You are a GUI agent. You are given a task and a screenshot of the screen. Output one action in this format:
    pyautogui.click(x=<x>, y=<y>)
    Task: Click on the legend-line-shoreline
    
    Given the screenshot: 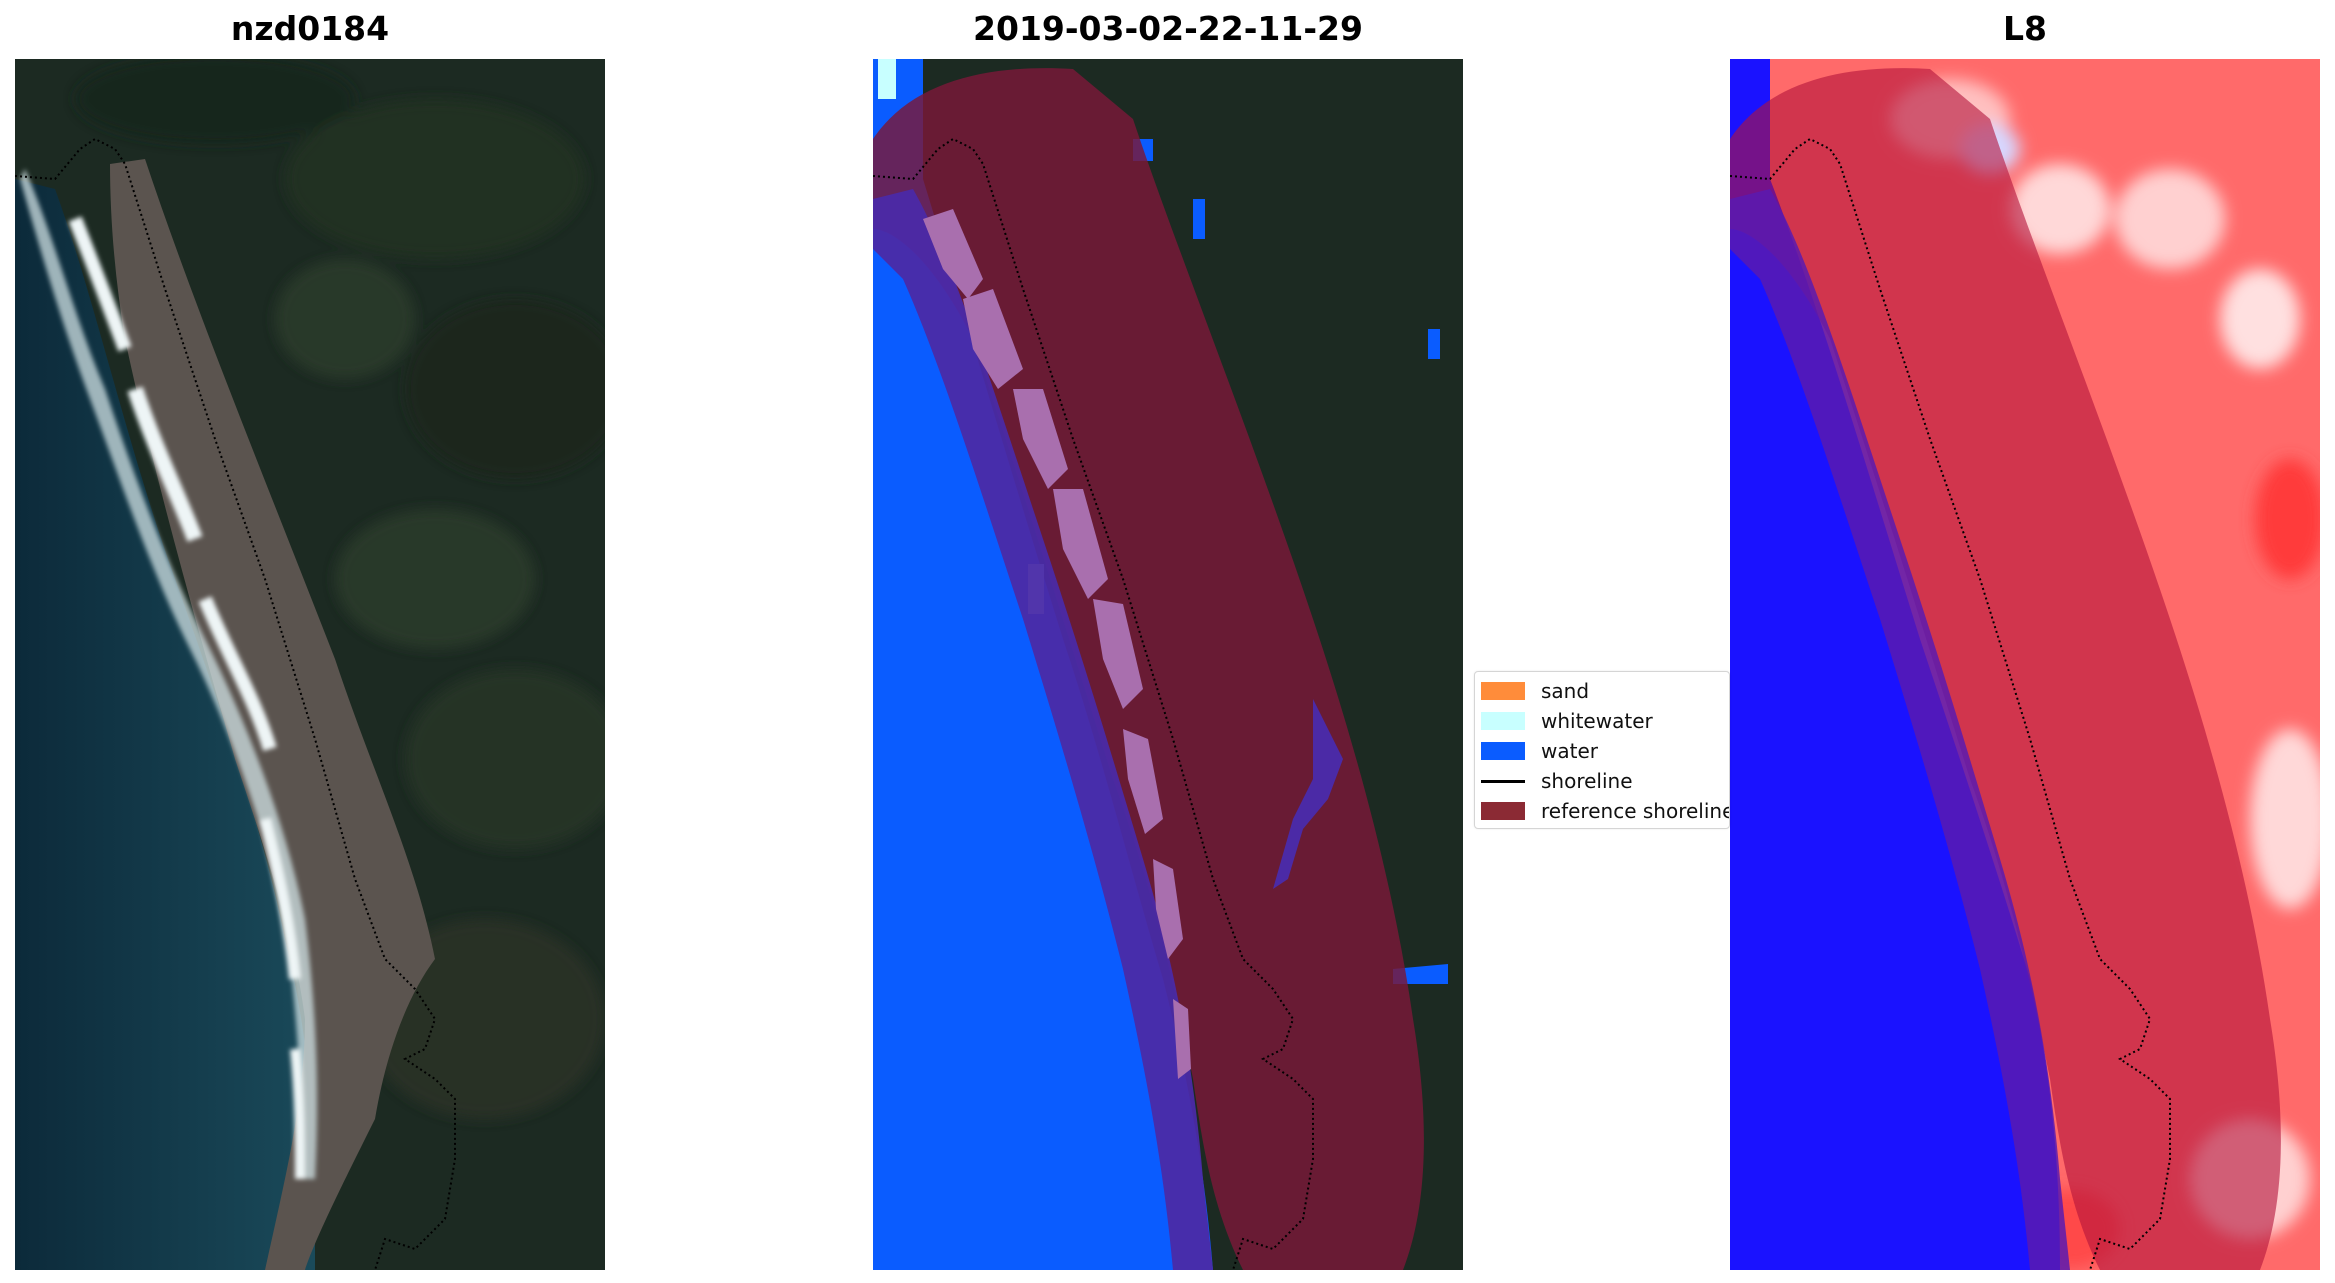 What is the action you would take?
    pyautogui.click(x=1503, y=781)
    